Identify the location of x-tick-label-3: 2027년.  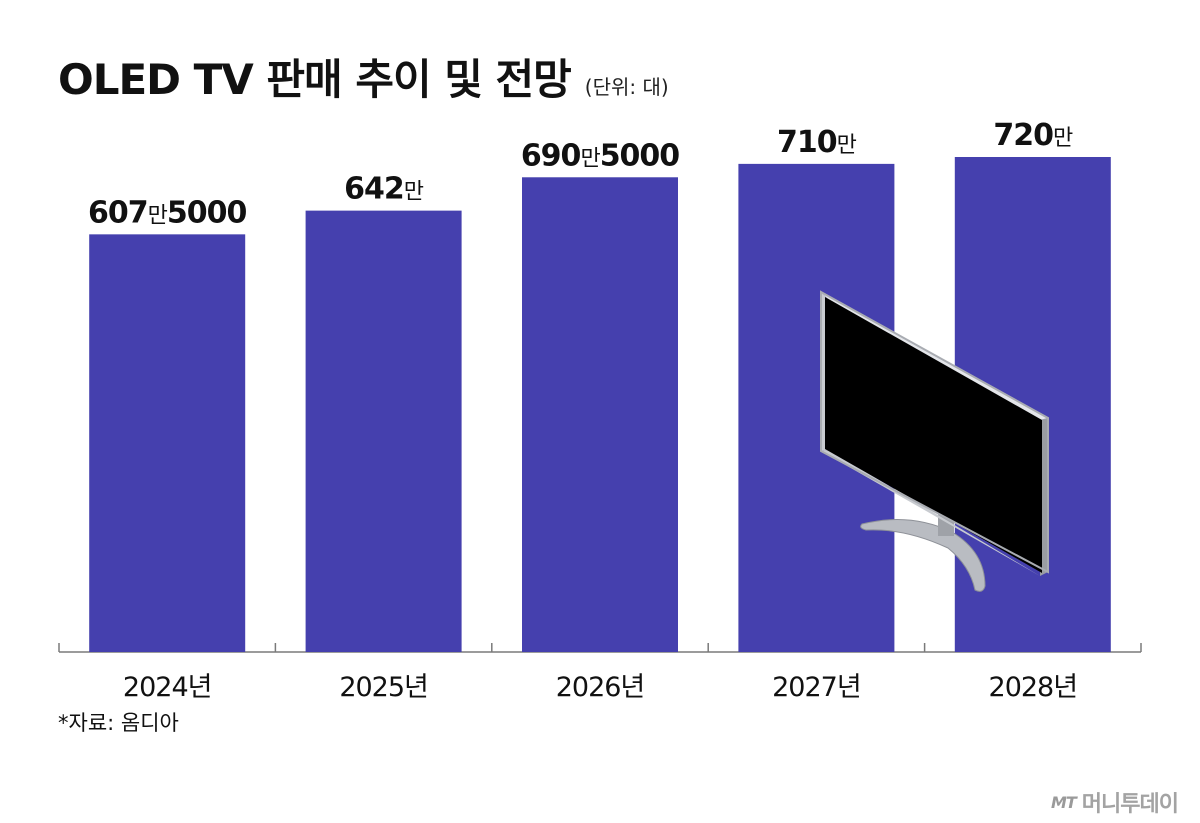
(816, 687).